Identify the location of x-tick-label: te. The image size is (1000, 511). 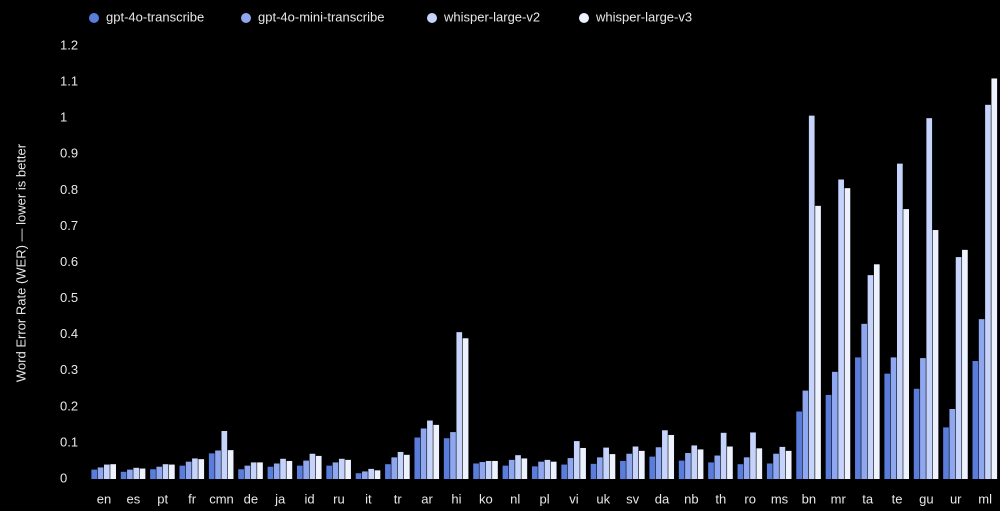
(897, 498).